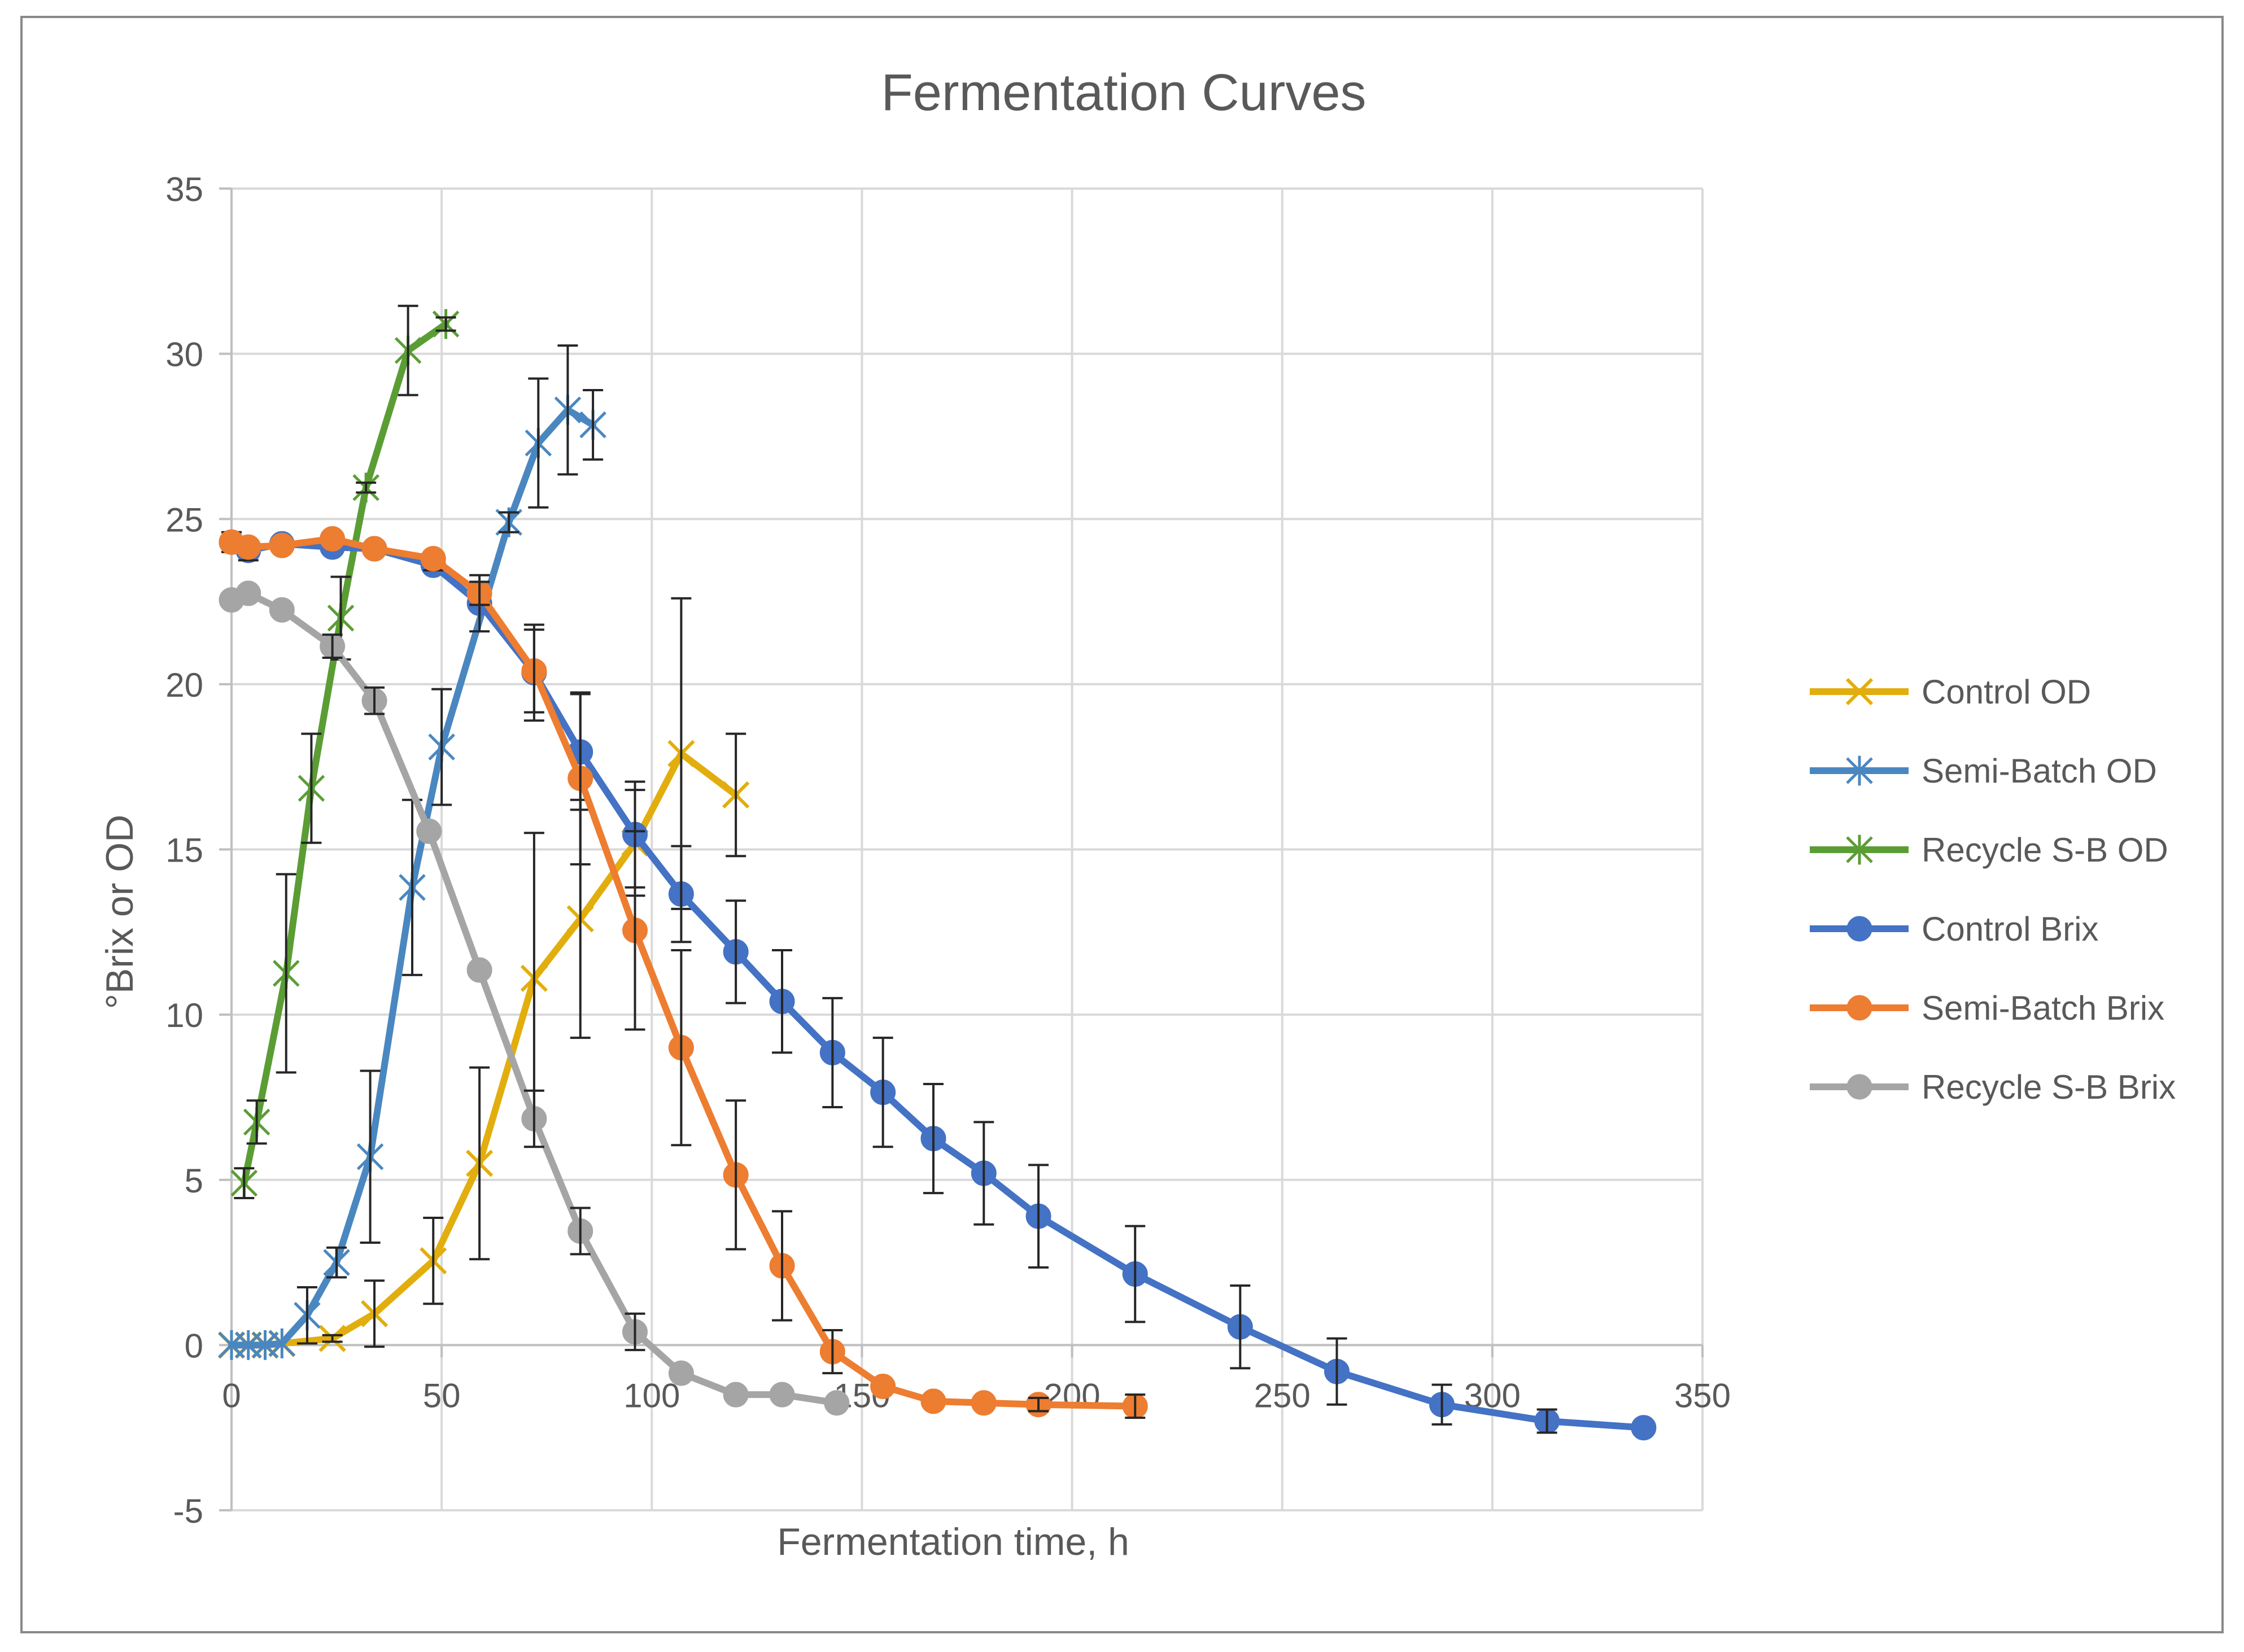 This screenshot has height=1652, width=2244. What do you see at coordinates (188, 1511) in the screenshot?
I see `y-tick-label: -5` at bounding box center [188, 1511].